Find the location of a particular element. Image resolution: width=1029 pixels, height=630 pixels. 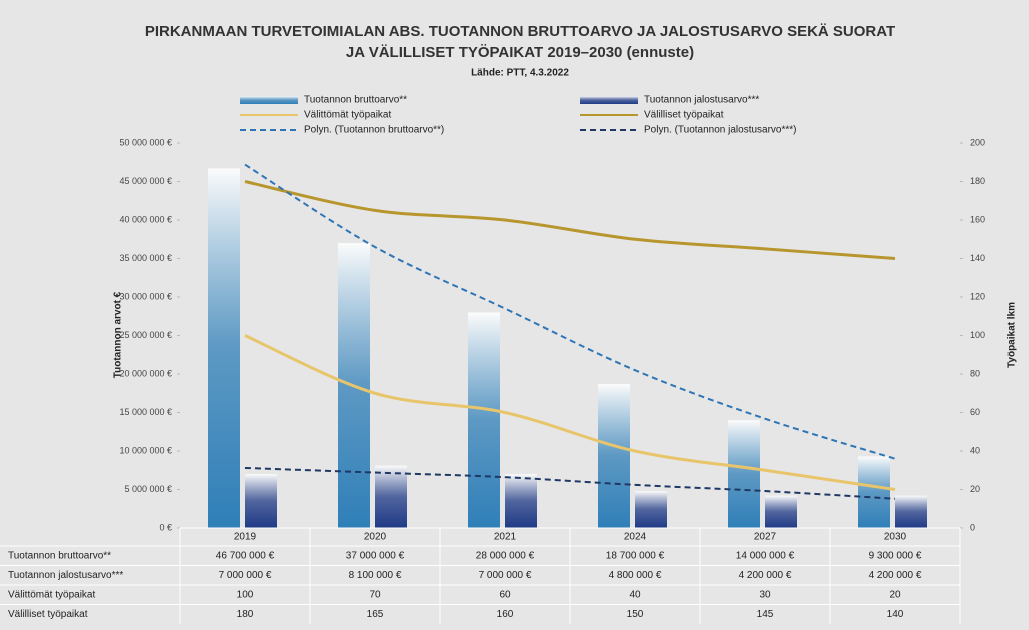

table-cell: 140 is located at coordinates (895, 614).